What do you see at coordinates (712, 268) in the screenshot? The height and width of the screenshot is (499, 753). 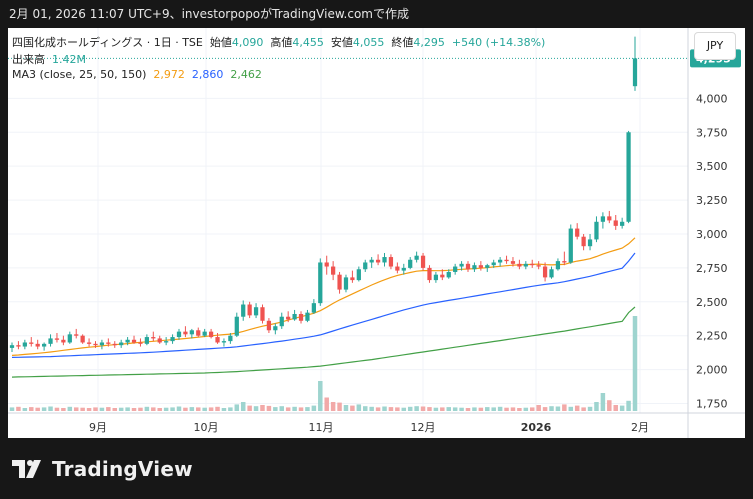 I see `y-tick-label: 2,750` at bounding box center [712, 268].